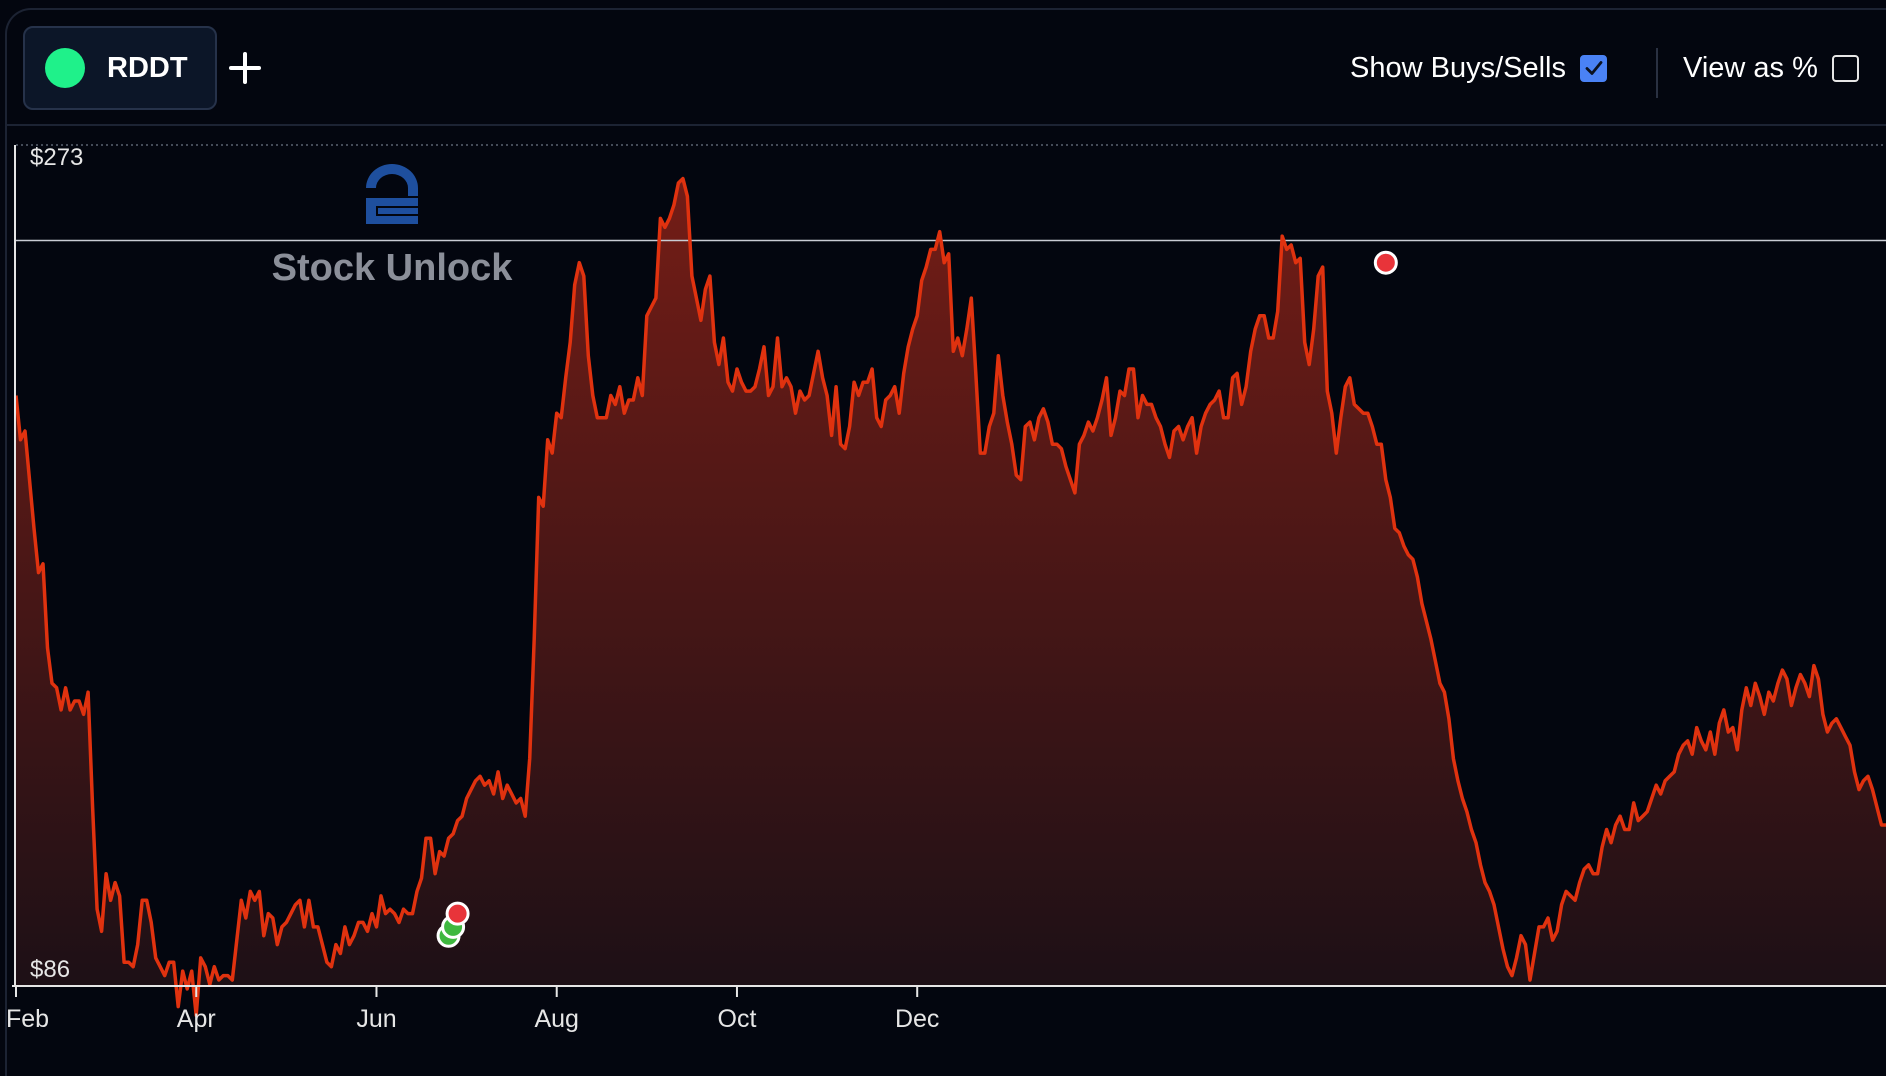  What do you see at coordinates (1657, 73) in the screenshot?
I see `toggle-divider` at bounding box center [1657, 73].